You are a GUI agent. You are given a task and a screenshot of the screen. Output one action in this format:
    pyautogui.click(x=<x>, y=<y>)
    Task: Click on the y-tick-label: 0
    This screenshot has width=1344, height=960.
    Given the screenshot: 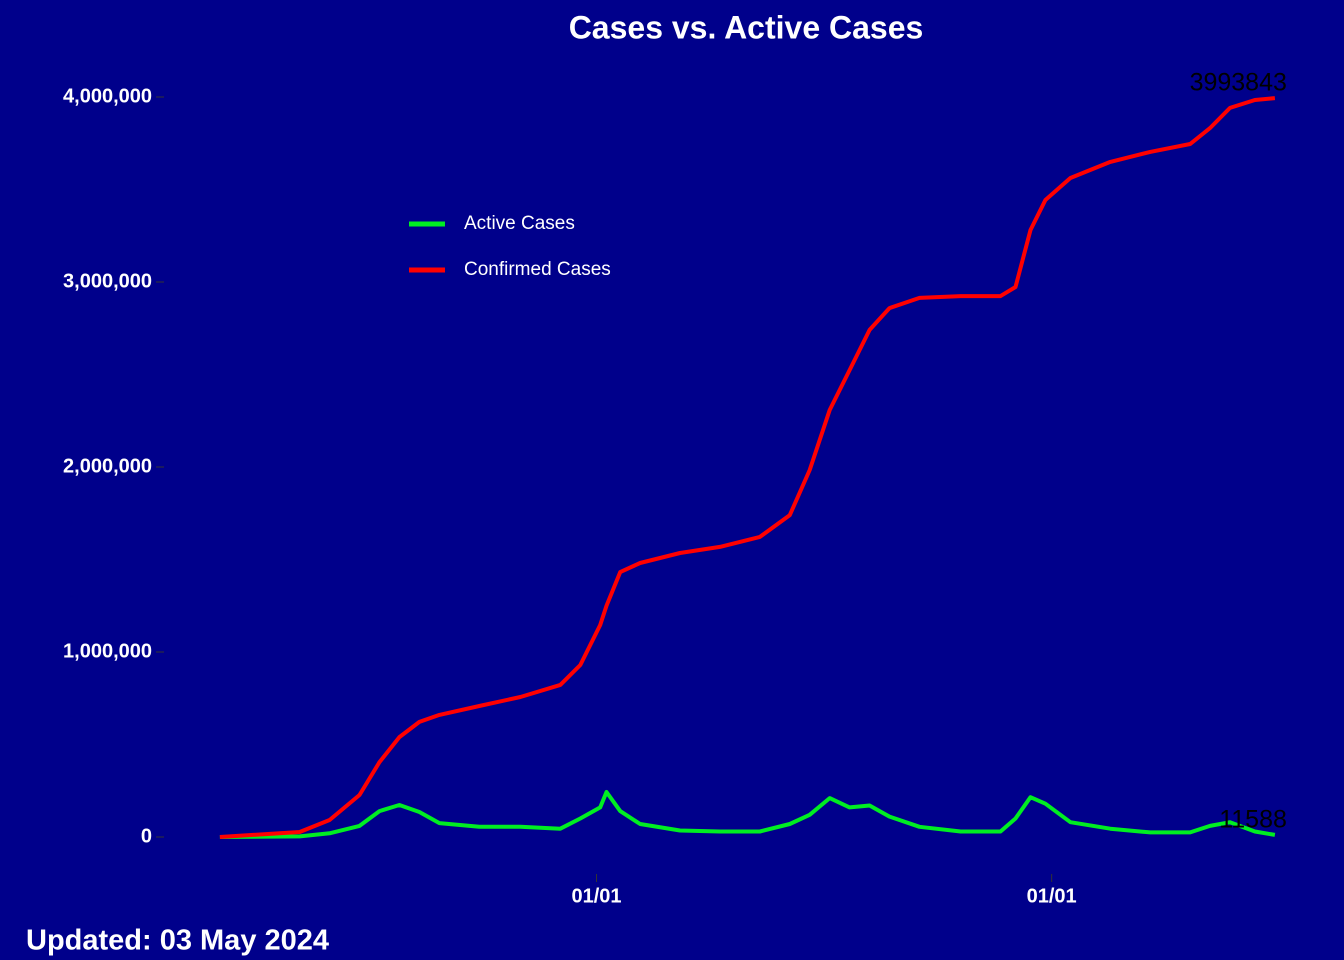 What is the action you would take?
    pyautogui.click(x=146, y=836)
    